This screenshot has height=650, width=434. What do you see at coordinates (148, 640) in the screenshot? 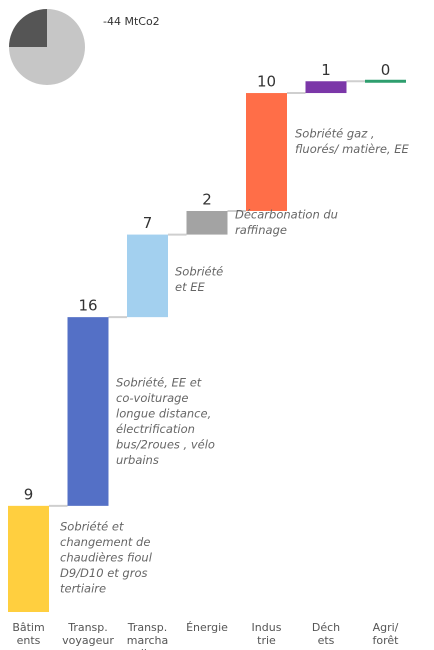
I see `x-tick-label: marcha` at bounding box center [148, 640].